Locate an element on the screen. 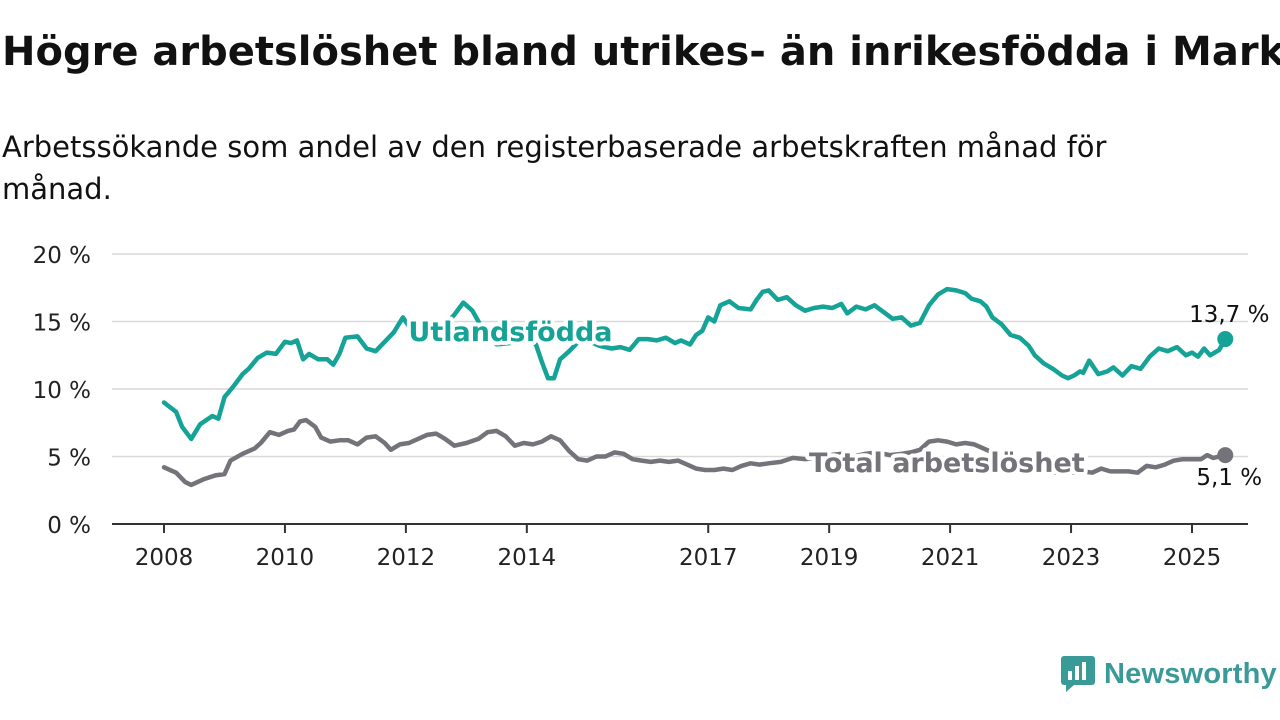 The width and height of the screenshot is (1280, 720). brand: Newsworthy is located at coordinates (1168, 674).